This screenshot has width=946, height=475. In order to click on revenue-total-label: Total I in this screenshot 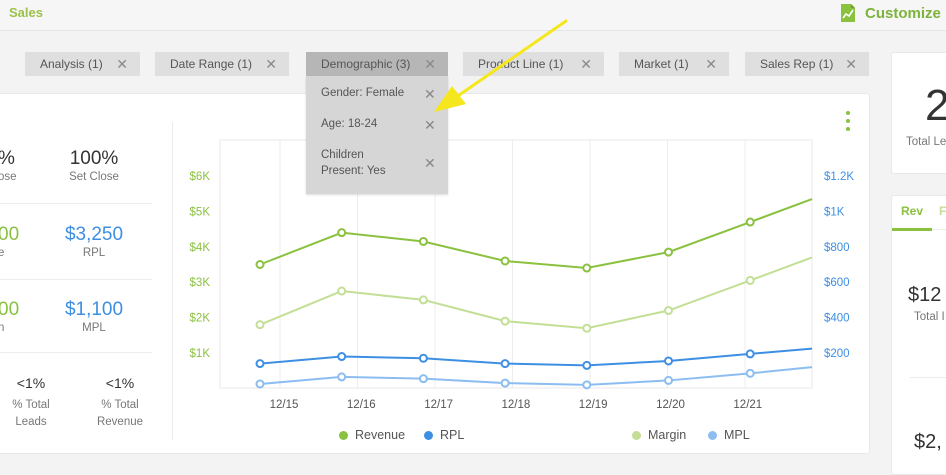, I will do `click(929, 317)`.